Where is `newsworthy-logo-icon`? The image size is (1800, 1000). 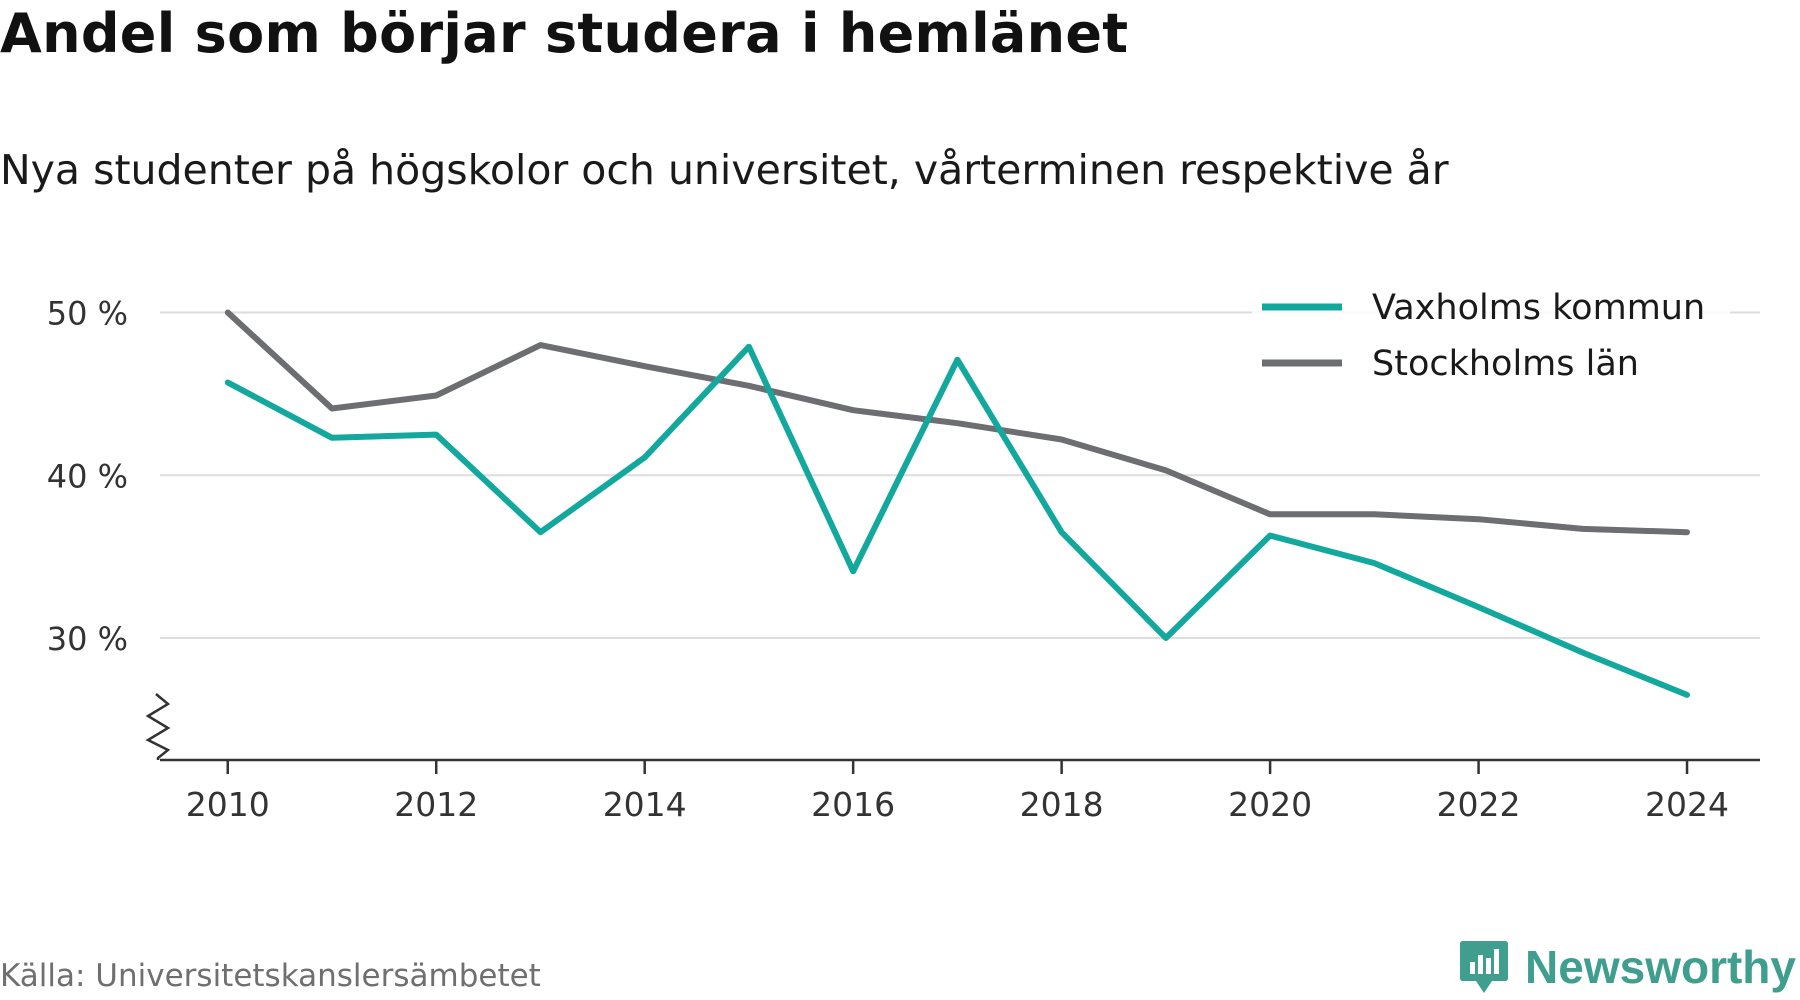 newsworthy-logo-icon is located at coordinates (1484, 967).